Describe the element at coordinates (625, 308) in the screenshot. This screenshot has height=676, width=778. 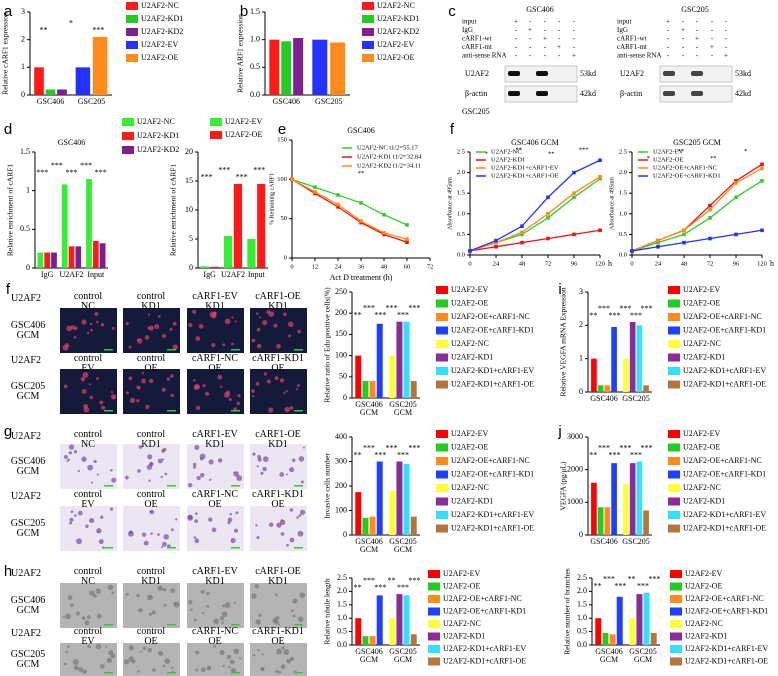
I see `significance: ***` at that location.